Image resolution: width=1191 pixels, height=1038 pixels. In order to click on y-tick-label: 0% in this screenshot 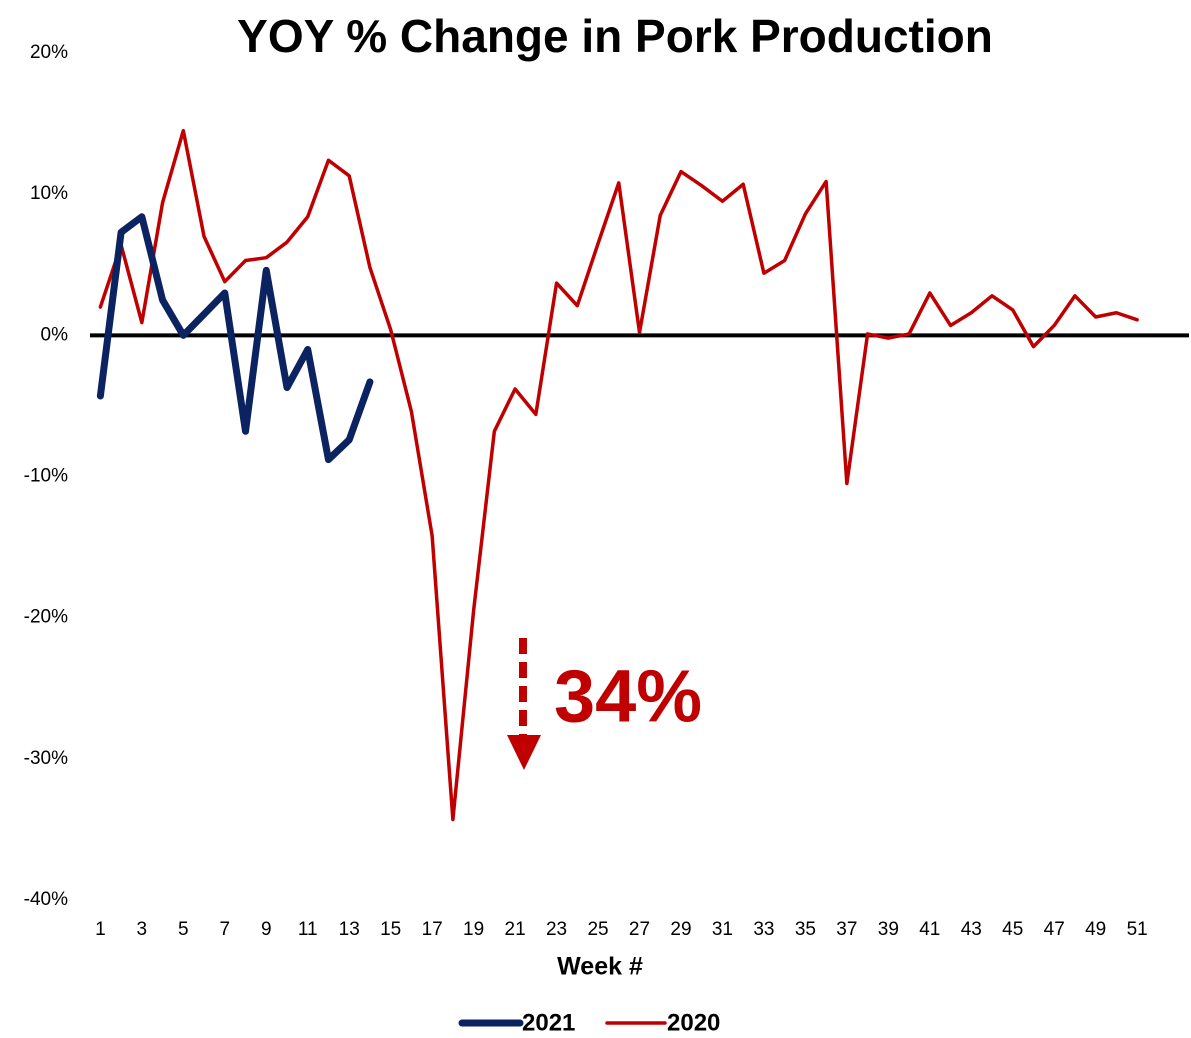, I will do `click(55, 334)`.